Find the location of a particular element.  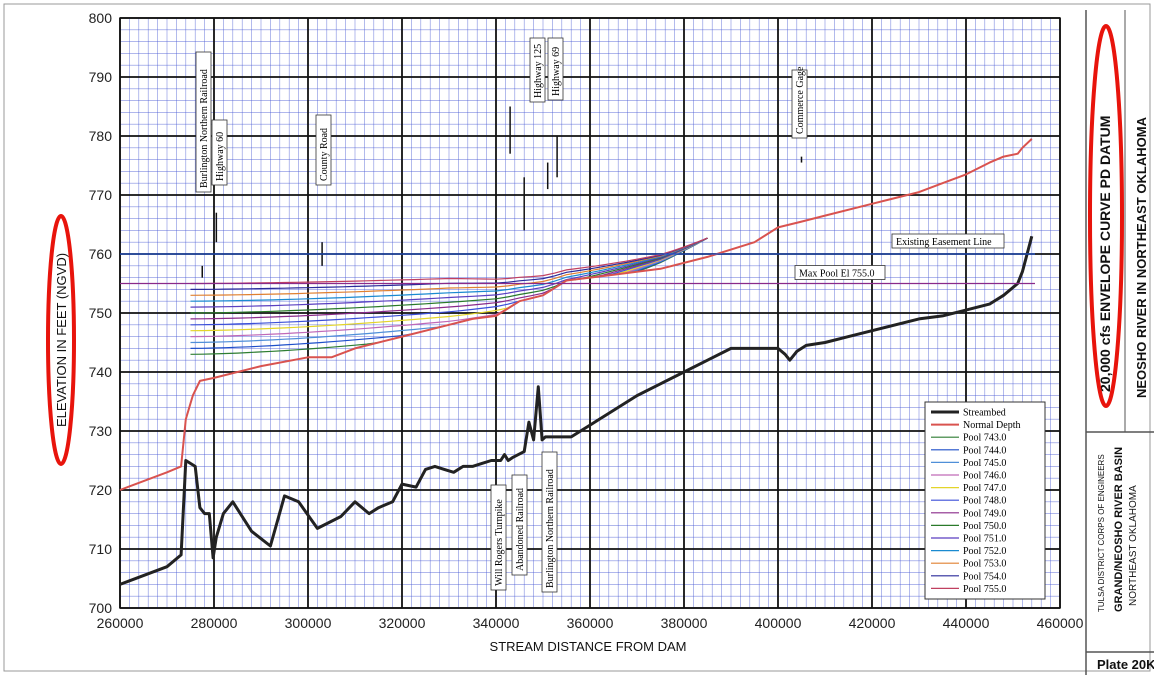

y-title-highlight is located at coordinates (61, 340).